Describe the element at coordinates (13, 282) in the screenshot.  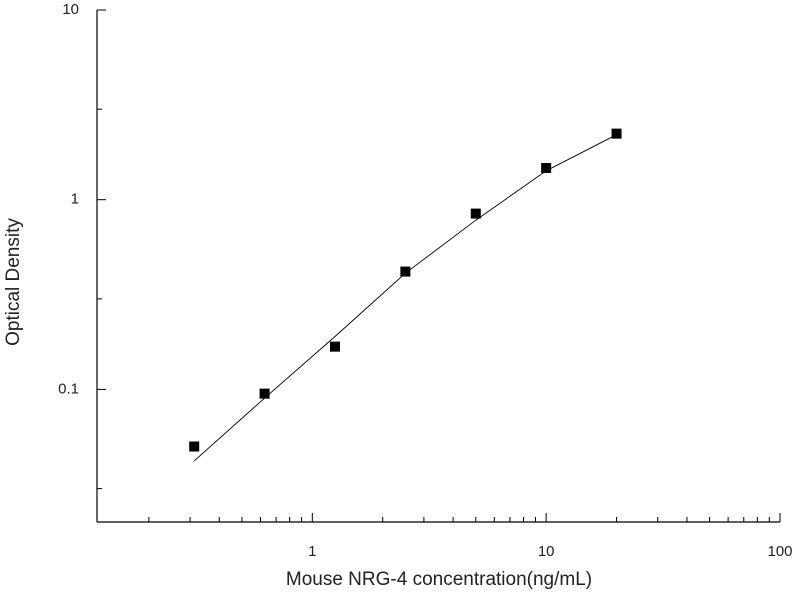
I see `y-axis-label: Optical Density` at that location.